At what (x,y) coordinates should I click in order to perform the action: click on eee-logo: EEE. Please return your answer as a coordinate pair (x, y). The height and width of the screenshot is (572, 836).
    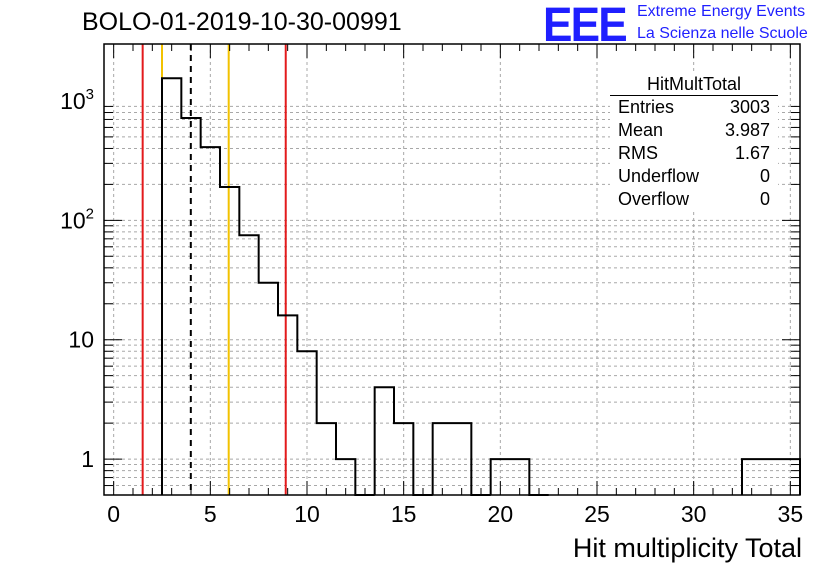
    Looking at the image, I should click on (585, 26).